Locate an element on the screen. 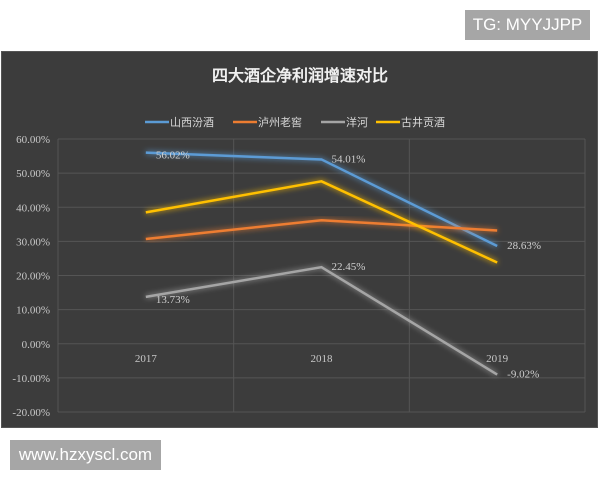 The image size is (600, 480). legend-label: 洋河 is located at coordinates (357, 122).